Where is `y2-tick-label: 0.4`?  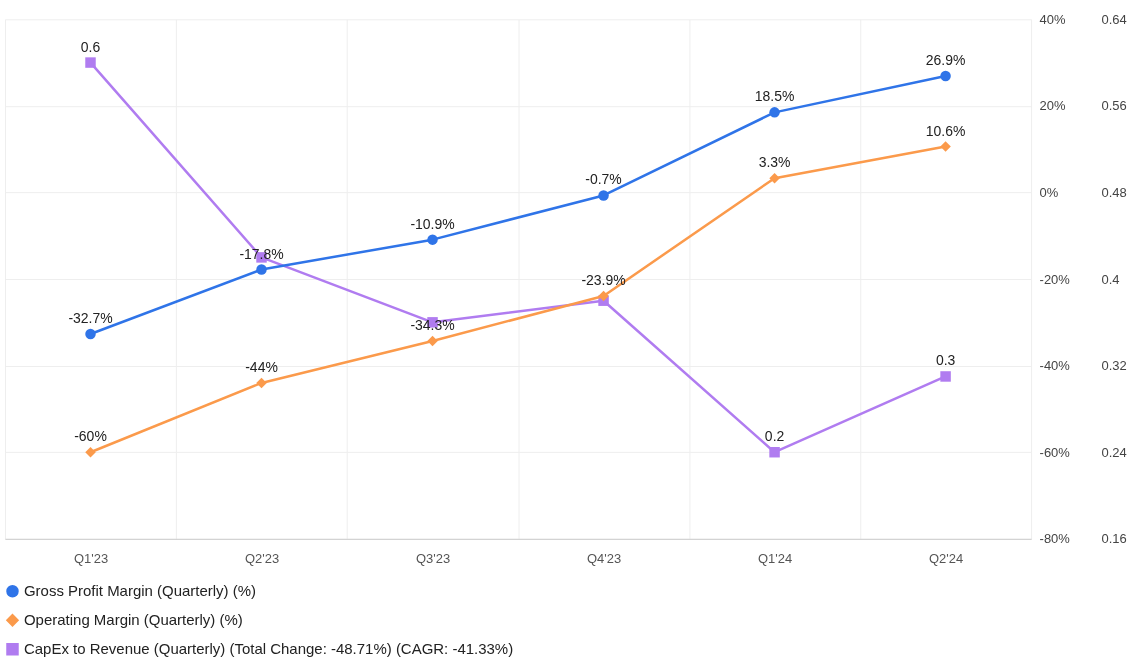
y2-tick-label: 0.4 is located at coordinates (1110, 279).